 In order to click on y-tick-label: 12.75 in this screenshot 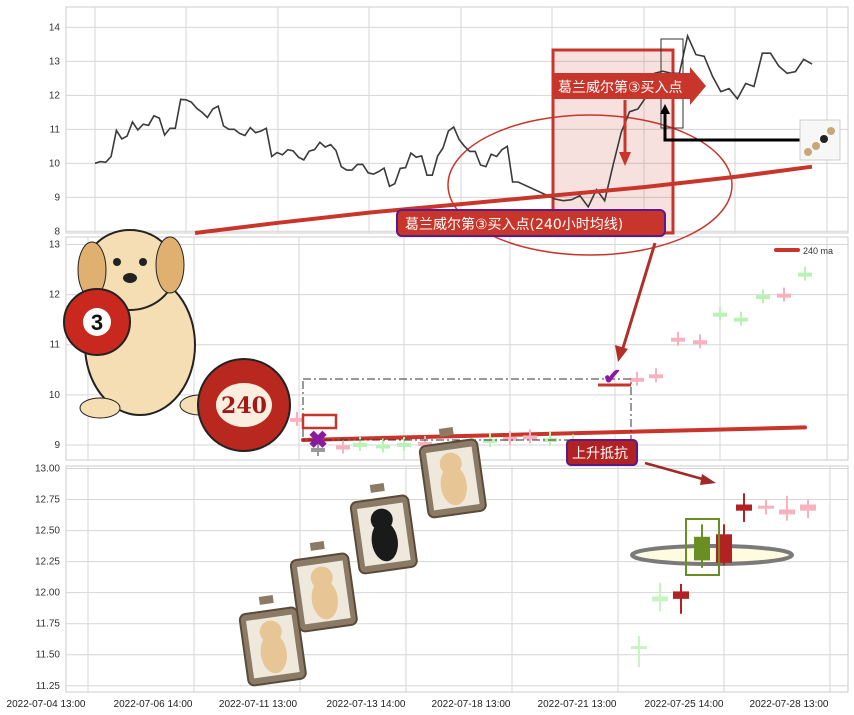, I will do `click(47, 500)`.